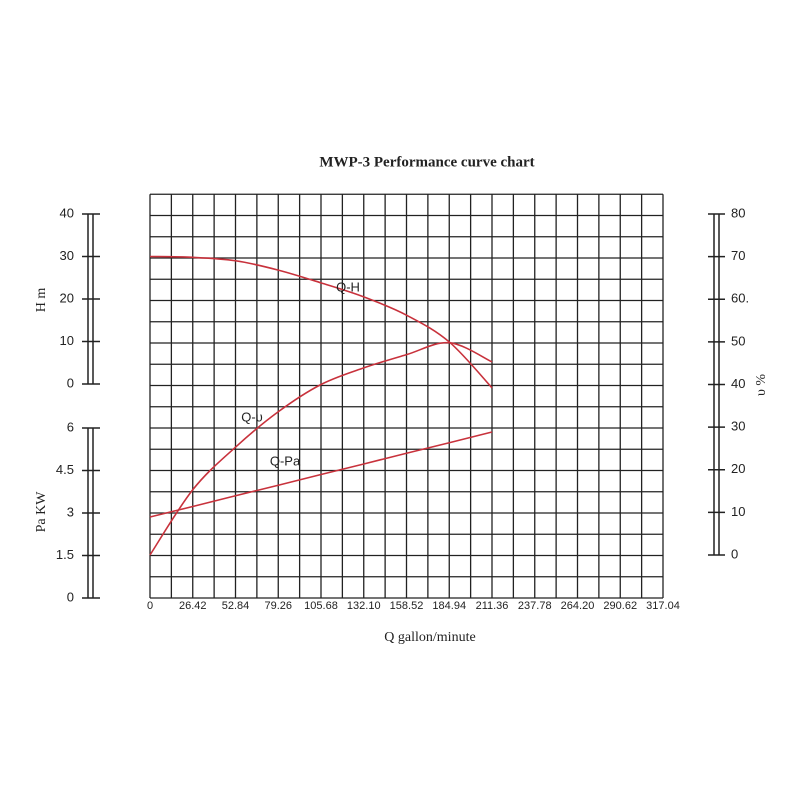 Image resolution: width=800 pixels, height=800 pixels. Describe the element at coordinates (578, 606) in the screenshot. I see `x-tick-label: 264.20` at that location.